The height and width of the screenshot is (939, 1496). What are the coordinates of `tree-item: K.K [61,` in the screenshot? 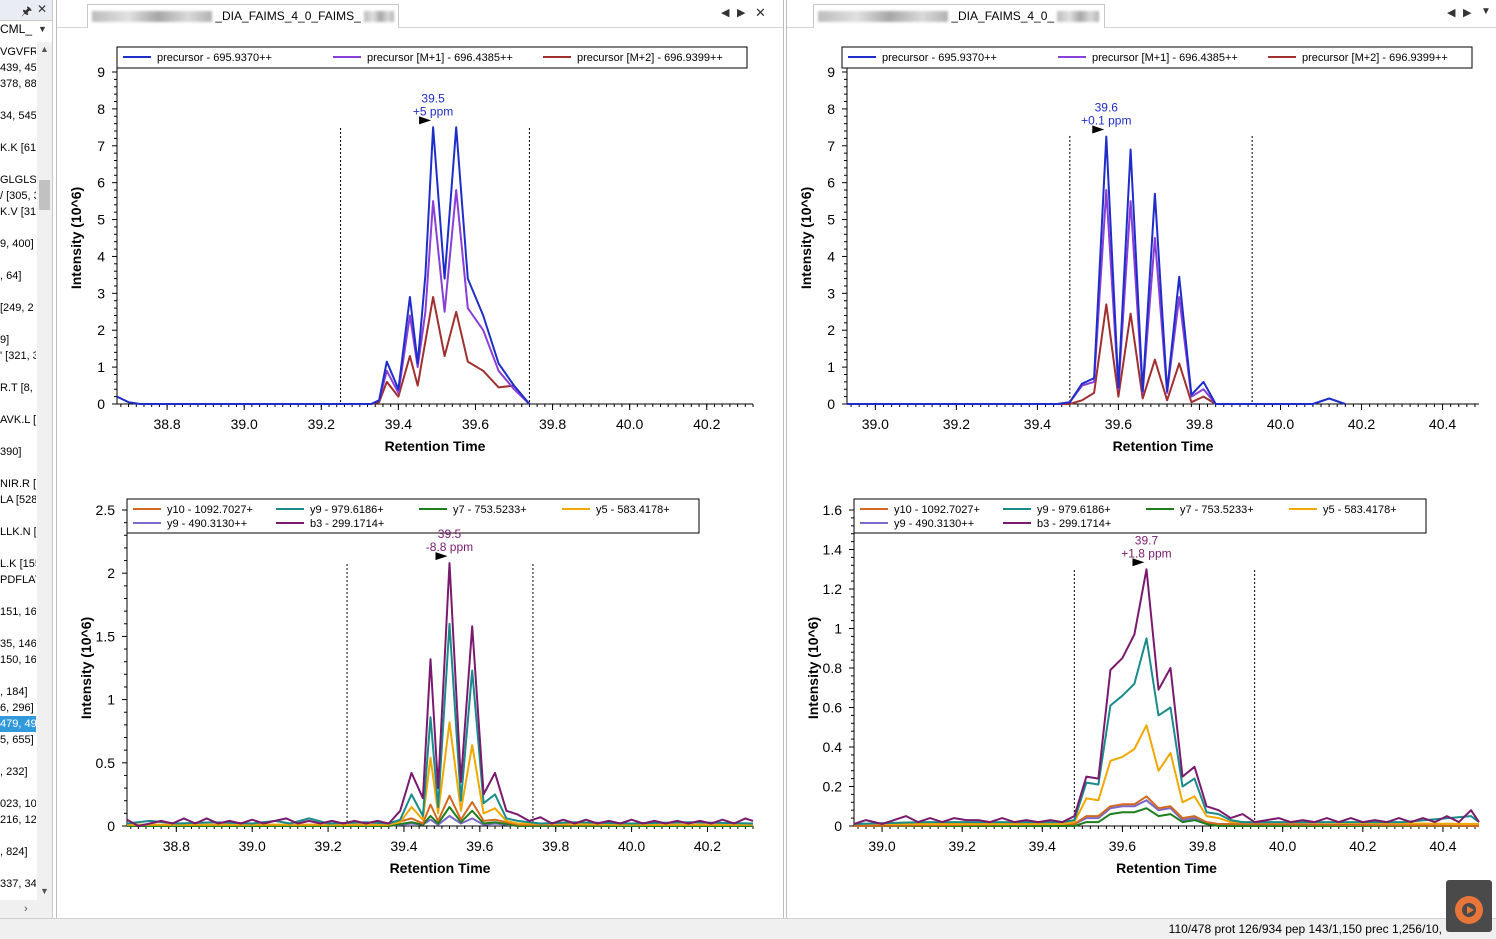 It's located at (18, 148).